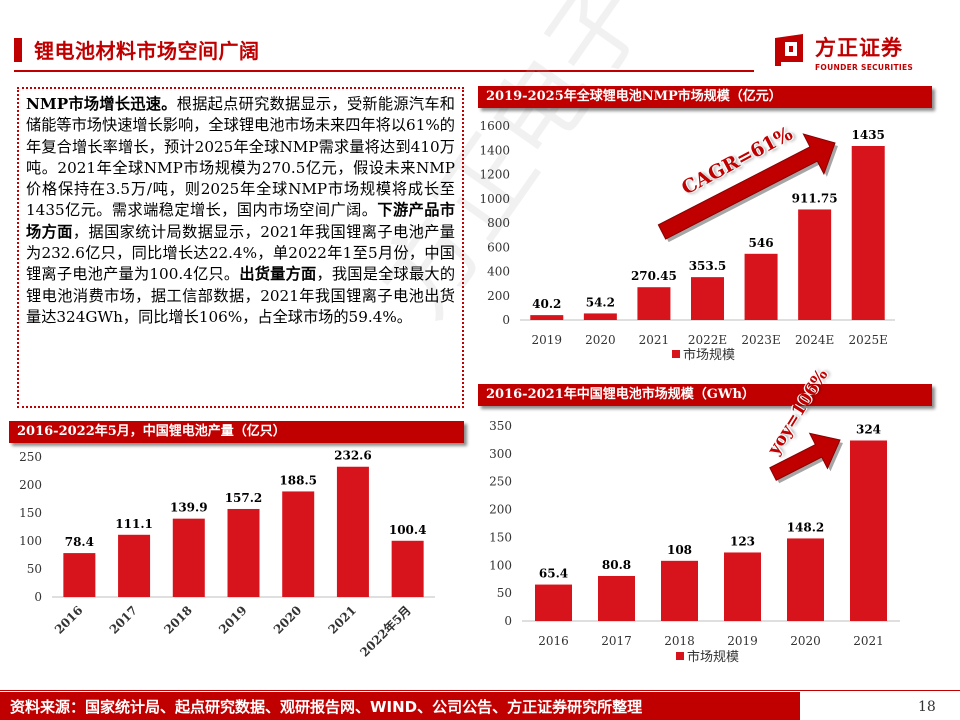  What do you see at coordinates (859, 48) in the screenshot?
I see `logo-text: 方正证券` at bounding box center [859, 48].